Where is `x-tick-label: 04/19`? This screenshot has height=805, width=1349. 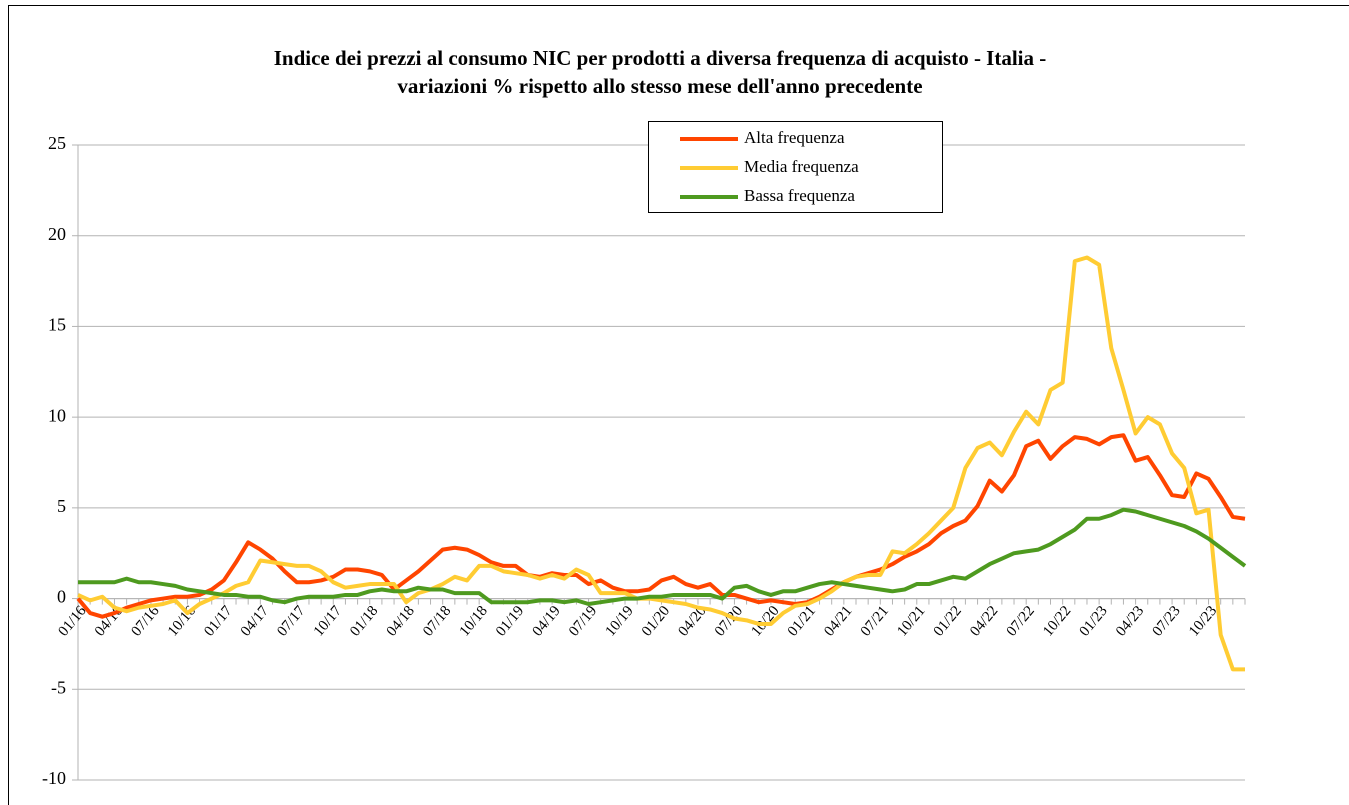
x-tick-label: 04/19 is located at coordinates (547, 621).